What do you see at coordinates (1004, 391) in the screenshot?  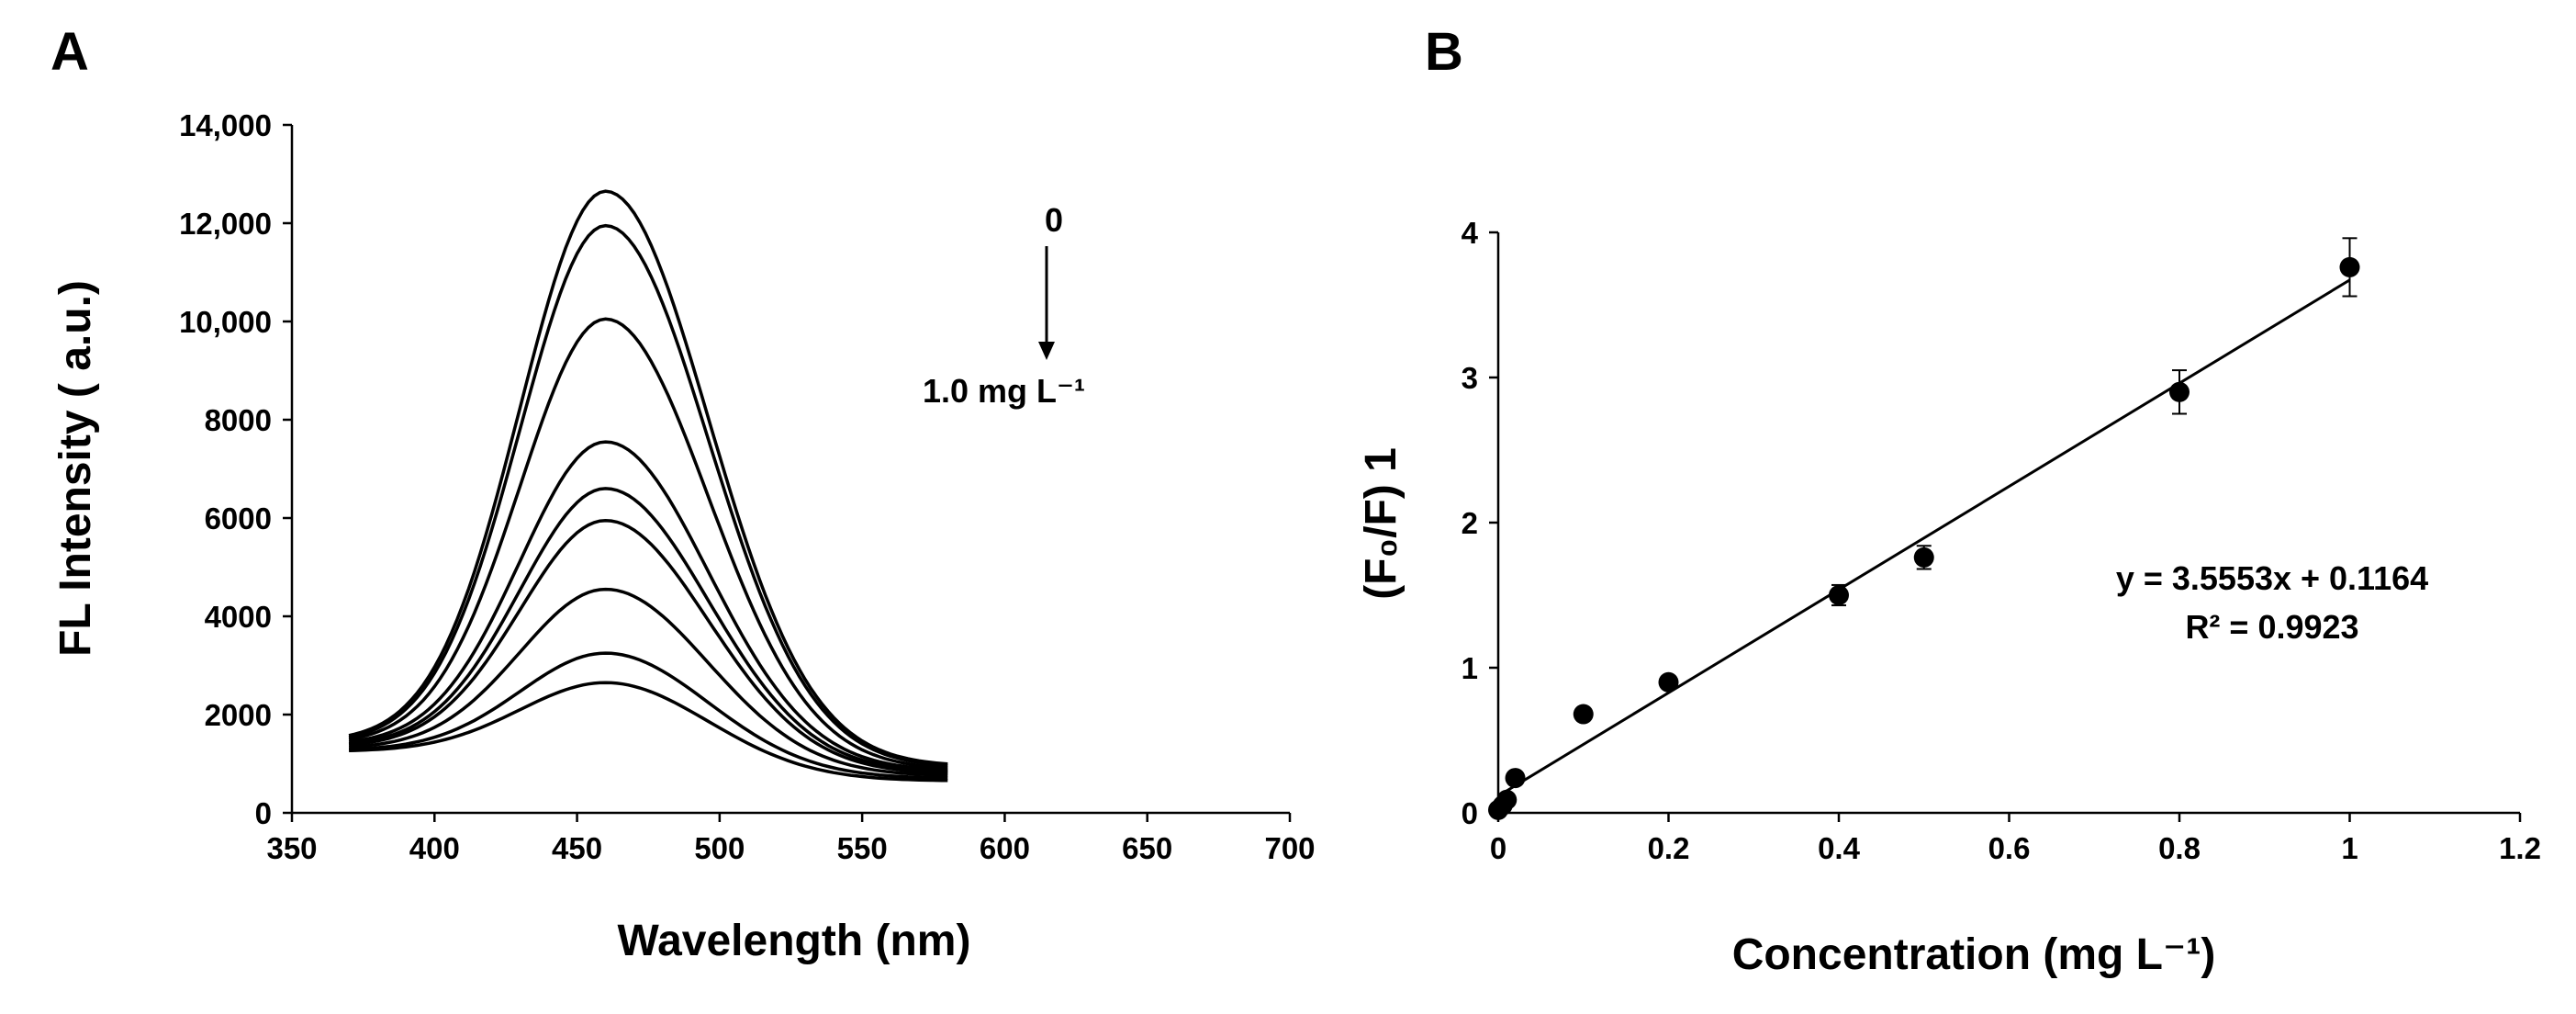 I see `annotation-end-label: 1.0 mg L⁻¹` at bounding box center [1004, 391].